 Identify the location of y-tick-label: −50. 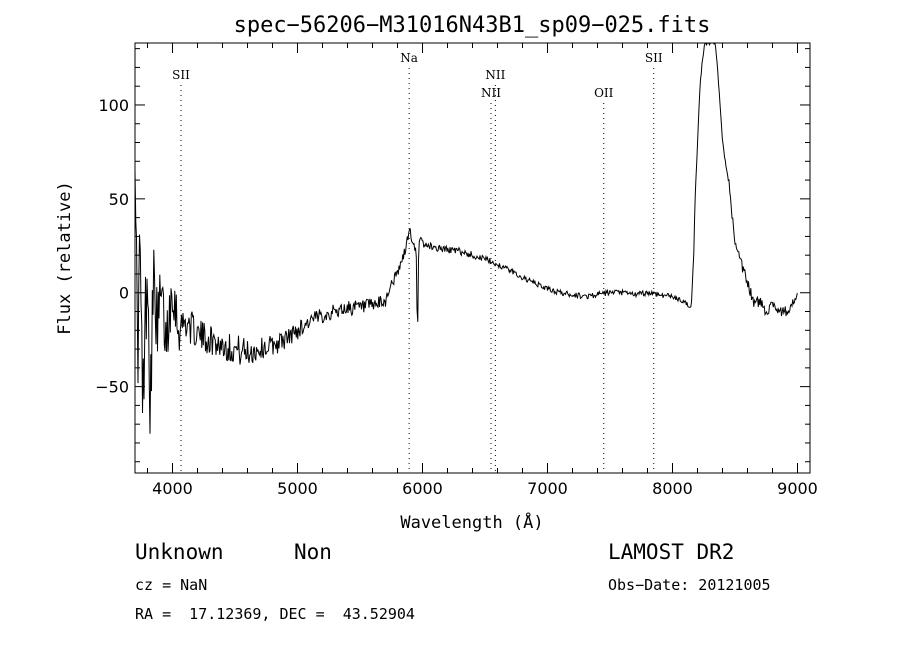
(112, 387).